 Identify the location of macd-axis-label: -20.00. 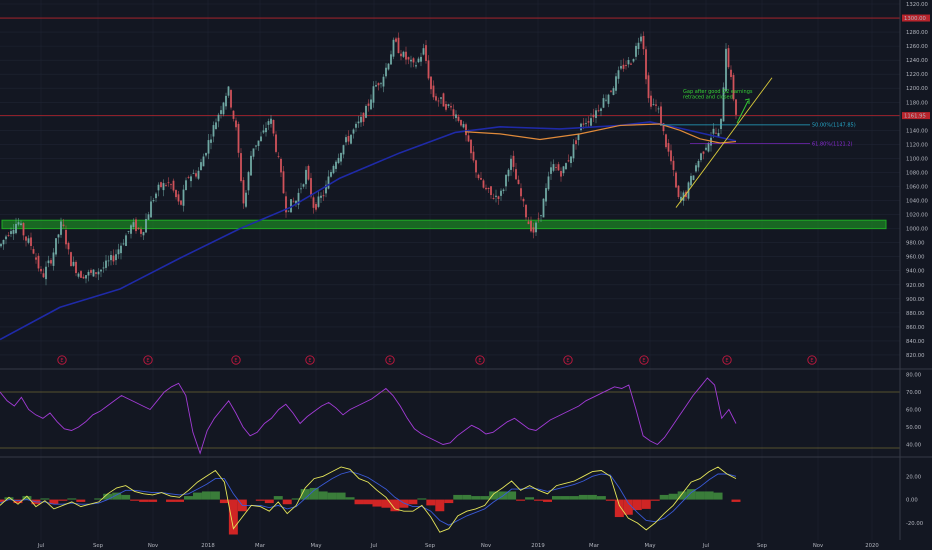
(915, 524).